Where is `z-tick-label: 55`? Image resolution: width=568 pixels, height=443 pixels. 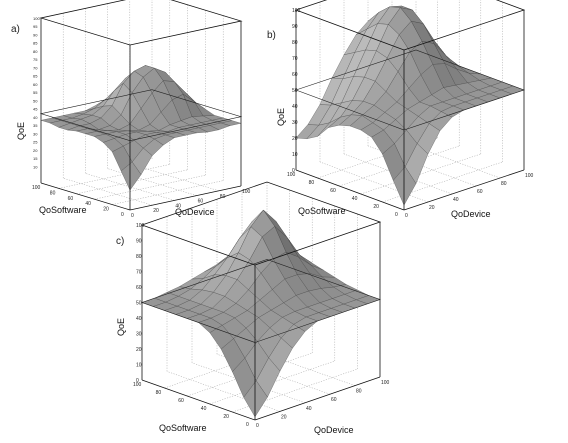
z-tick-label: 55 is located at coordinates (35, 92).